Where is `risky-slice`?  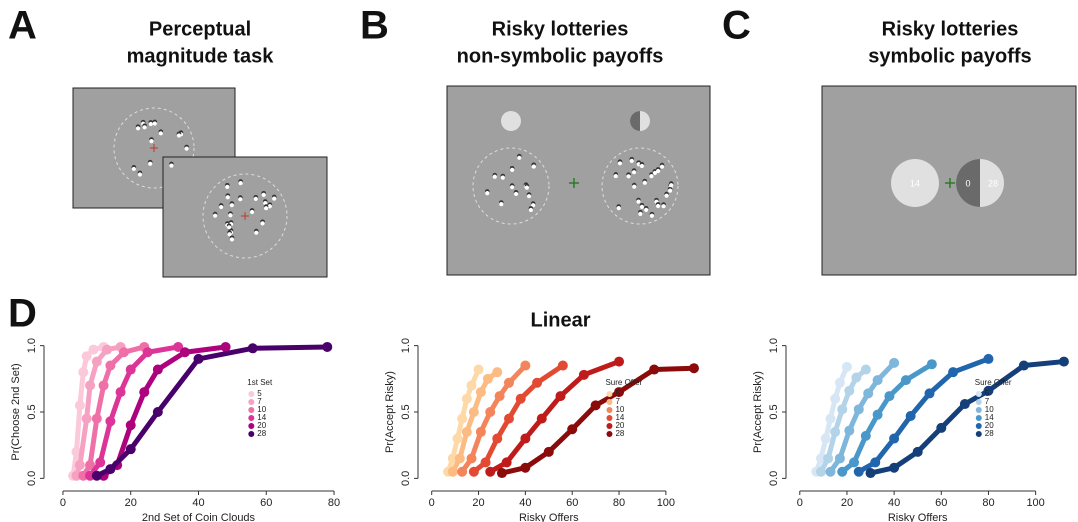
risky-slice is located at coordinates (968, 183).